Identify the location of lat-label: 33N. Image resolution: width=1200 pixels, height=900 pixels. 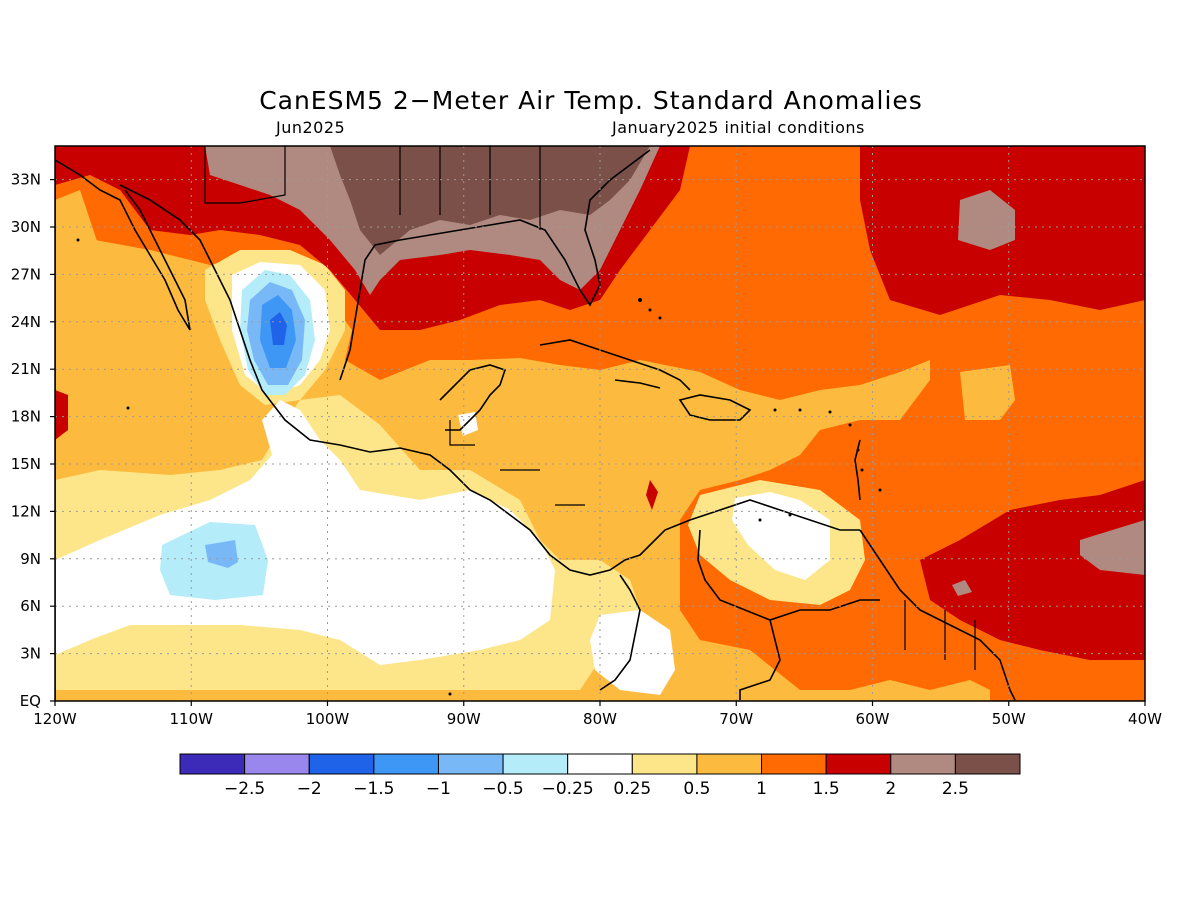
(26, 180).